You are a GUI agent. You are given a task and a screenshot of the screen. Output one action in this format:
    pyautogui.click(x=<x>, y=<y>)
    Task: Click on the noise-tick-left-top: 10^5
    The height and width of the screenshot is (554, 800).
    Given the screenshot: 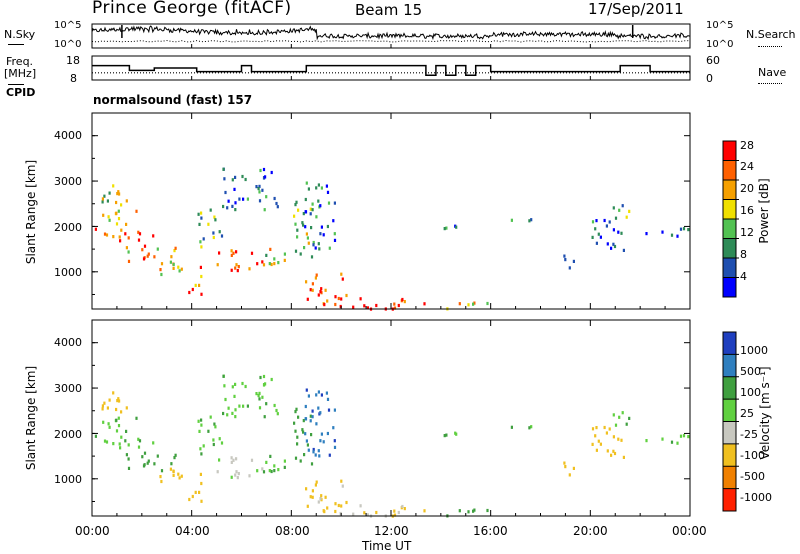 What is the action you would take?
    pyautogui.click(x=68, y=25)
    